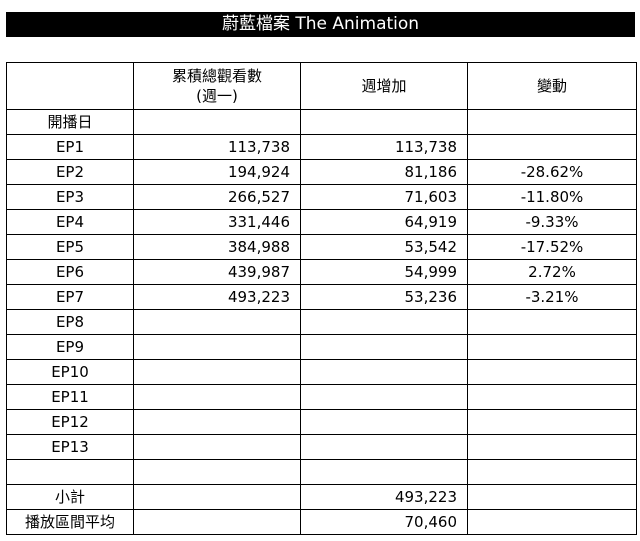 Image resolution: width=640 pixels, height=541 pixels. I want to click on table-header-row: 累積總觀看數 (週一) 週增加 變動, so click(321, 86).